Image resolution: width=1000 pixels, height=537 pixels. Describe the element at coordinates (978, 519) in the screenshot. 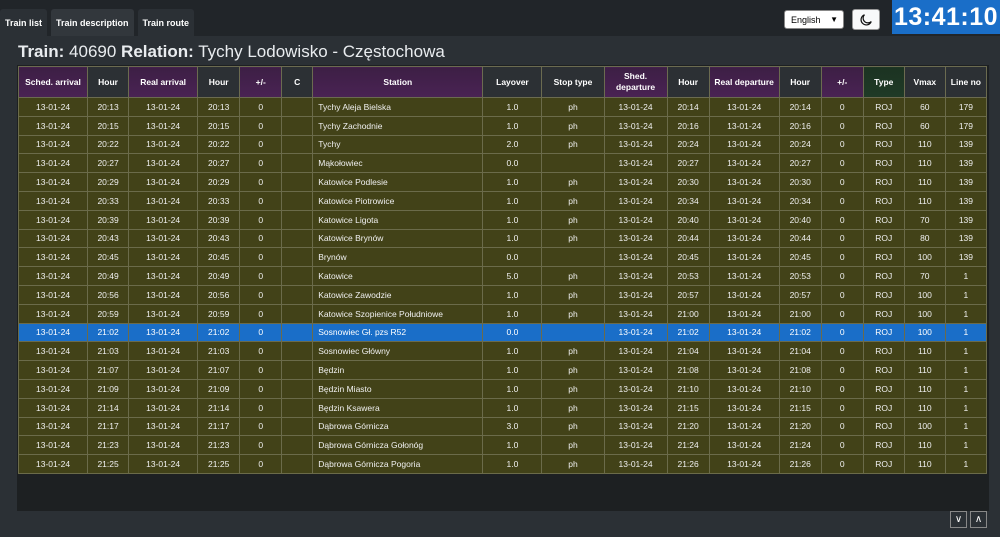

I see `scroll-up-button: ∧` at that location.